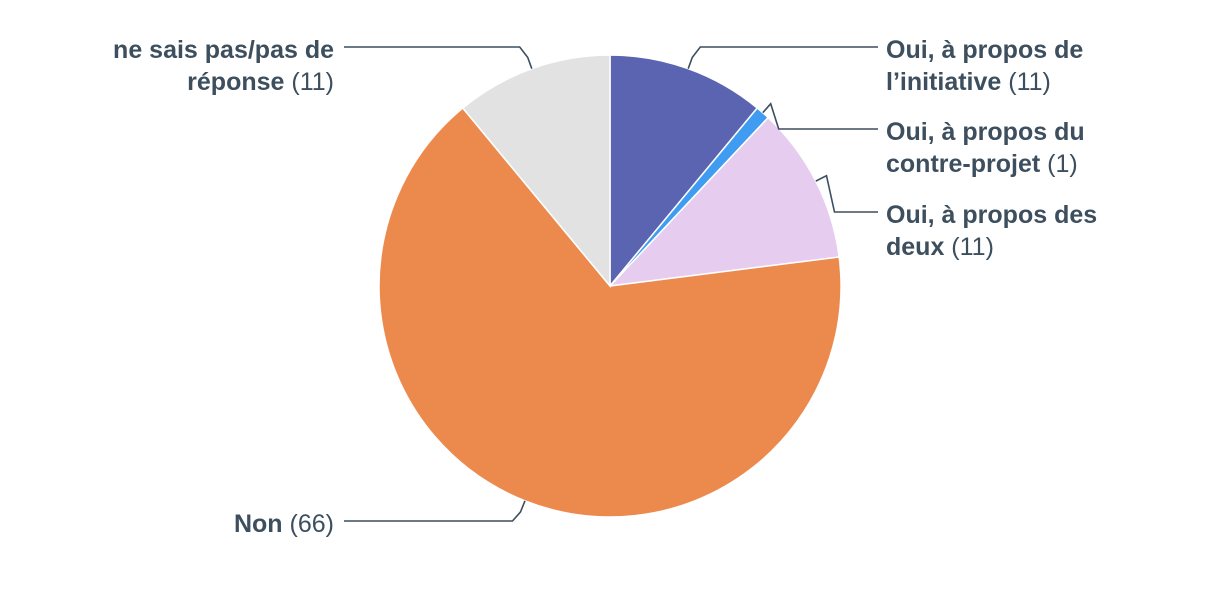 The image size is (1220, 592). What do you see at coordinates (308, 524) in the screenshot?
I see `slice-count: (66)` at bounding box center [308, 524].